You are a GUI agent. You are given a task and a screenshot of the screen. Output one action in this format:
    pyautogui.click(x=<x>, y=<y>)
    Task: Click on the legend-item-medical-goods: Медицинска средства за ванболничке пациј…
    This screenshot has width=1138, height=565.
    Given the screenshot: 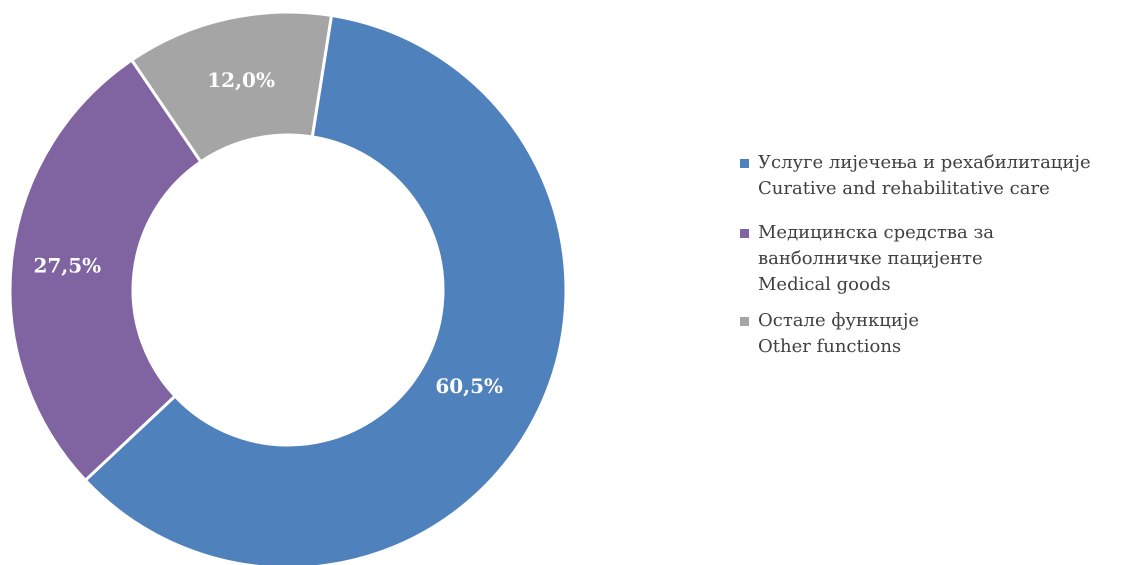 What is the action you would take?
    pyautogui.click(x=937, y=259)
    